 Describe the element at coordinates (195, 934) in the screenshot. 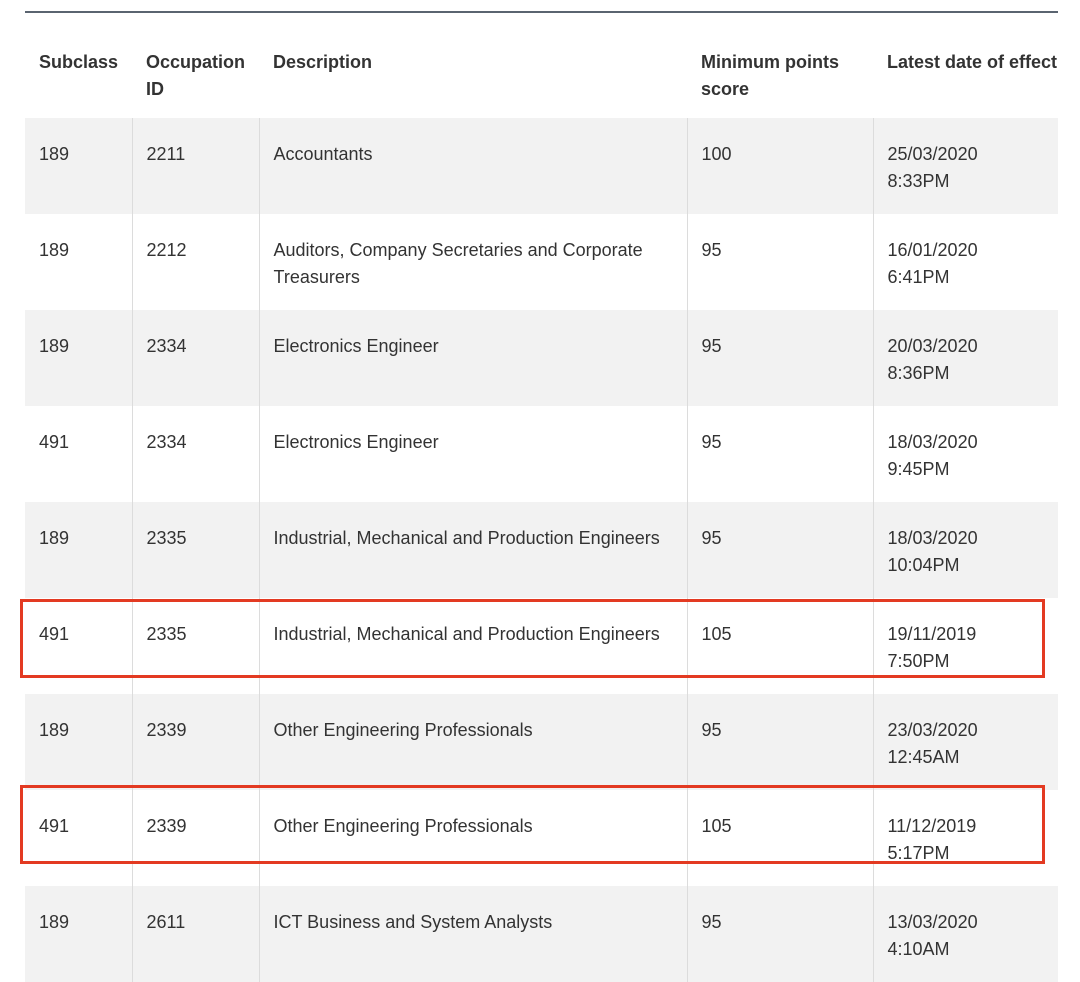

I see `cell-occupation-id: 2611` at that location.